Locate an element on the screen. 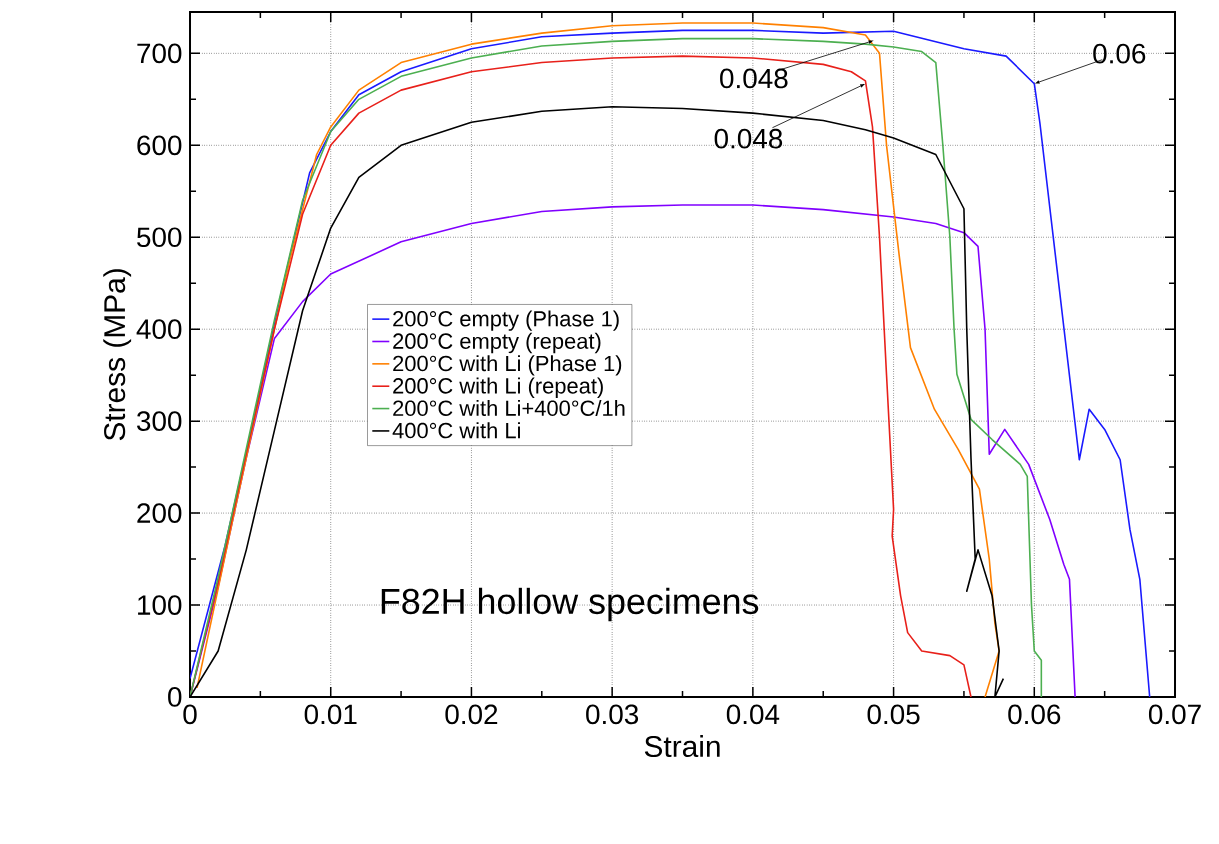  legend-label: 200°C with Li (Phase 1) is located at coordinates (507, 365).